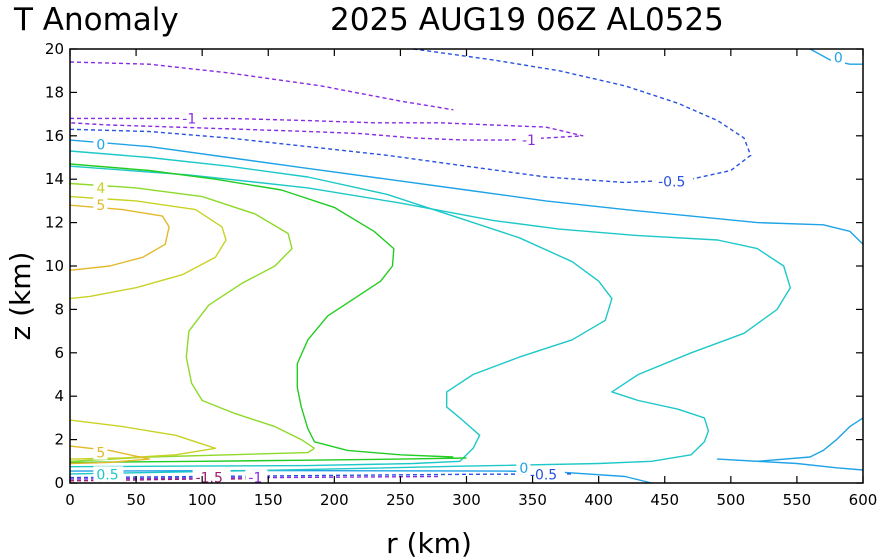 The width and height of the screenshot is (879, 559). I want to click on x-tick-label-4: 200, so click(334, 500).